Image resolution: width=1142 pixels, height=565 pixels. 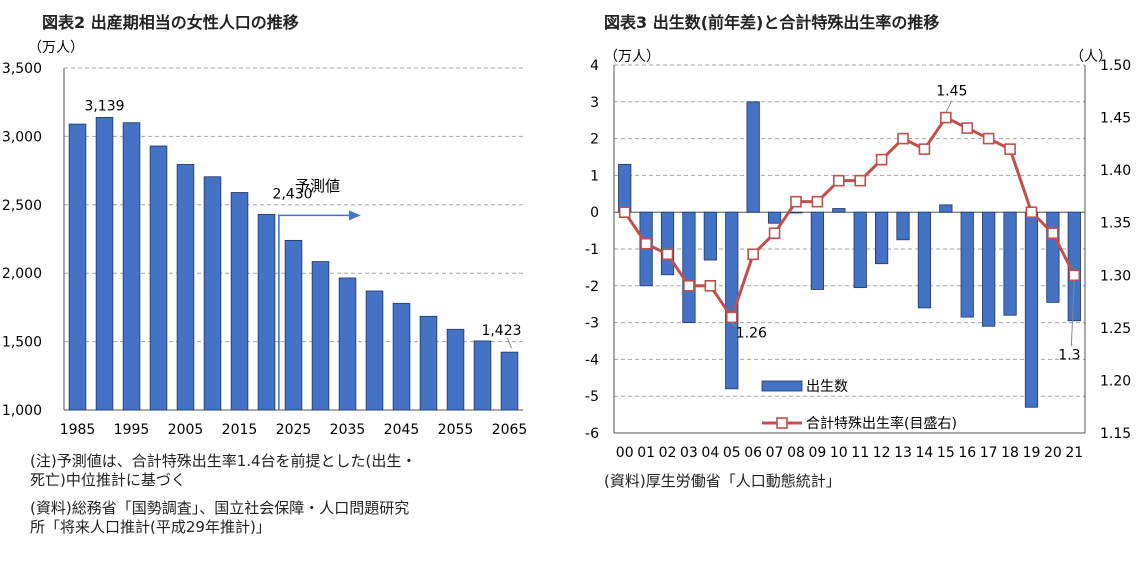 What do you see at coordinates (881, 423) in the screenshot?
I see `chart2-legend-line-label: 合計特殊出生率(目盛右)` at bounding box center [881, 423].